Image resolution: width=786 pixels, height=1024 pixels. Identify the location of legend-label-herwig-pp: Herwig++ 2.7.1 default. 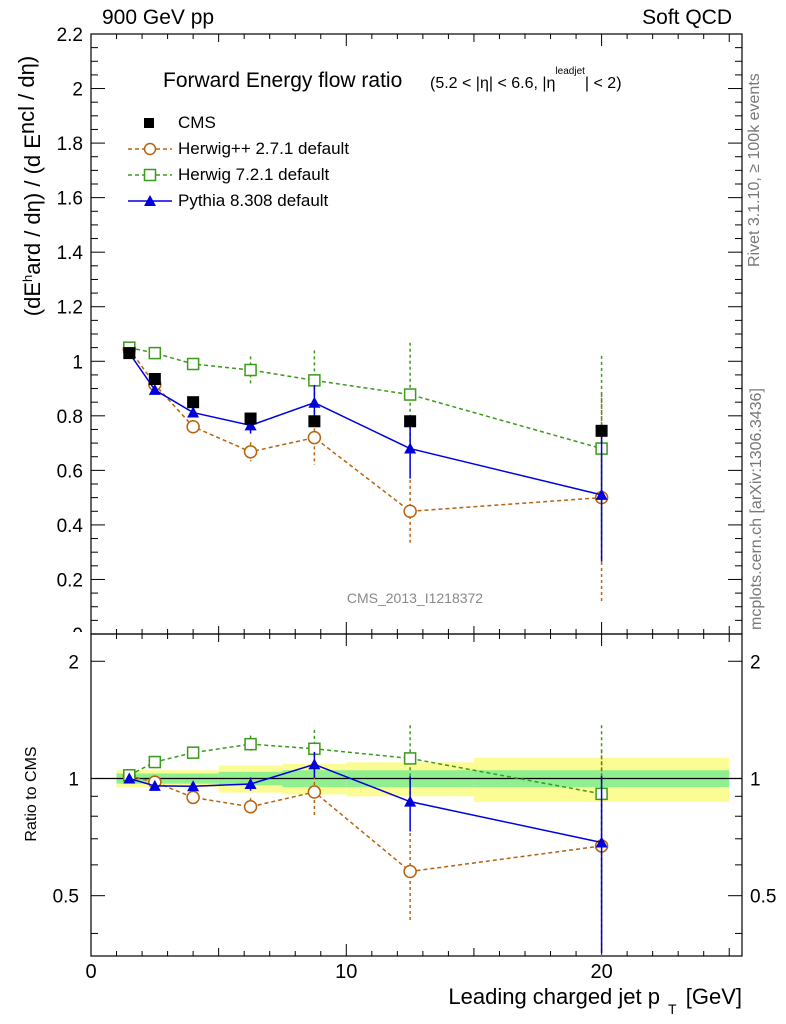
(264, 148).